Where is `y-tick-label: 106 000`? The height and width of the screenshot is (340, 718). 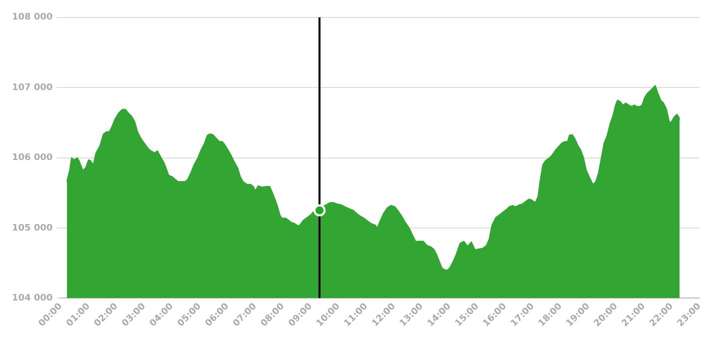 y-tick-label: 106 000 is located at coordinates (32, 158).